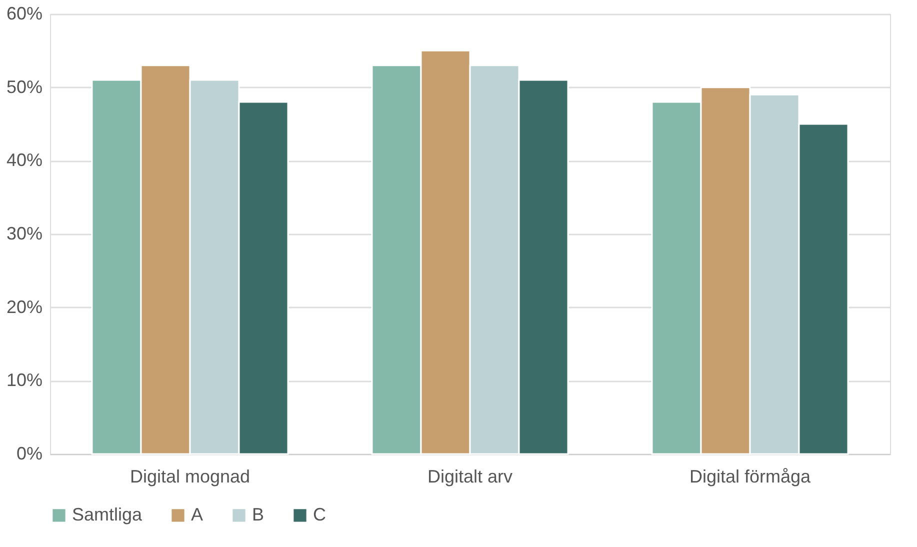  Describe the element at coordinates (190, 476) in the screenshot. I see `x-tick-label: Digital mognad` at that location.